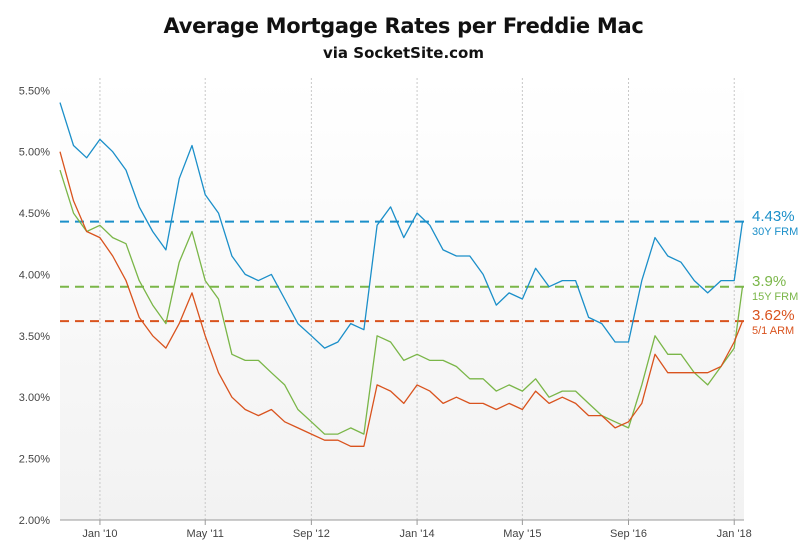  What do you see at coordinates (773, 331) in the screenshot?
I see `series-name-label: 5/1 ARM` at bounding box center [773, 331].